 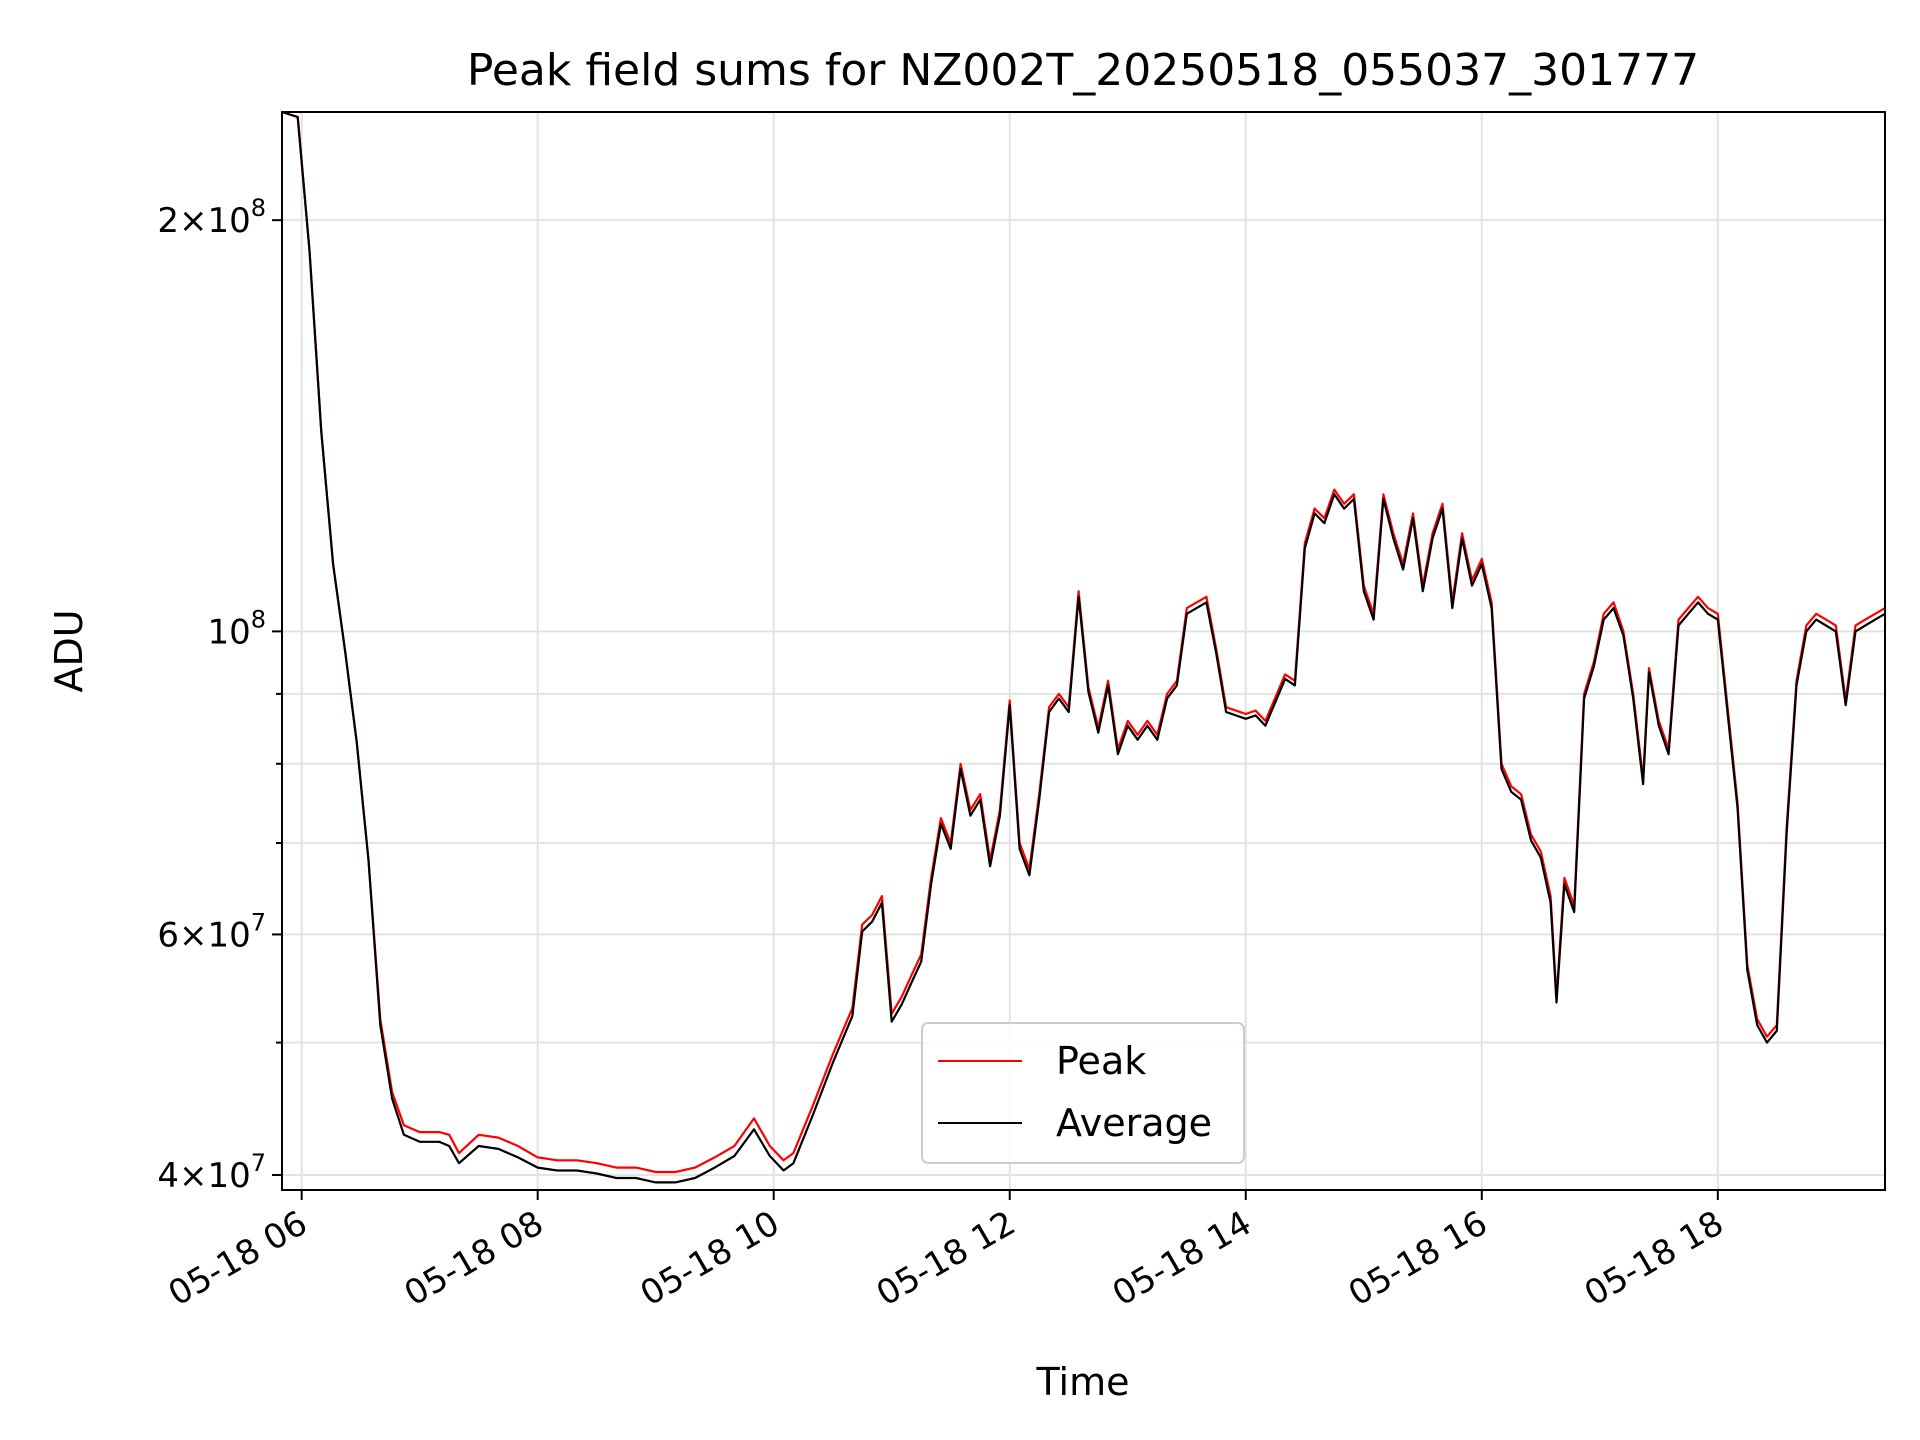 I want to click on legend-box, so click(x=1083, y=1093).